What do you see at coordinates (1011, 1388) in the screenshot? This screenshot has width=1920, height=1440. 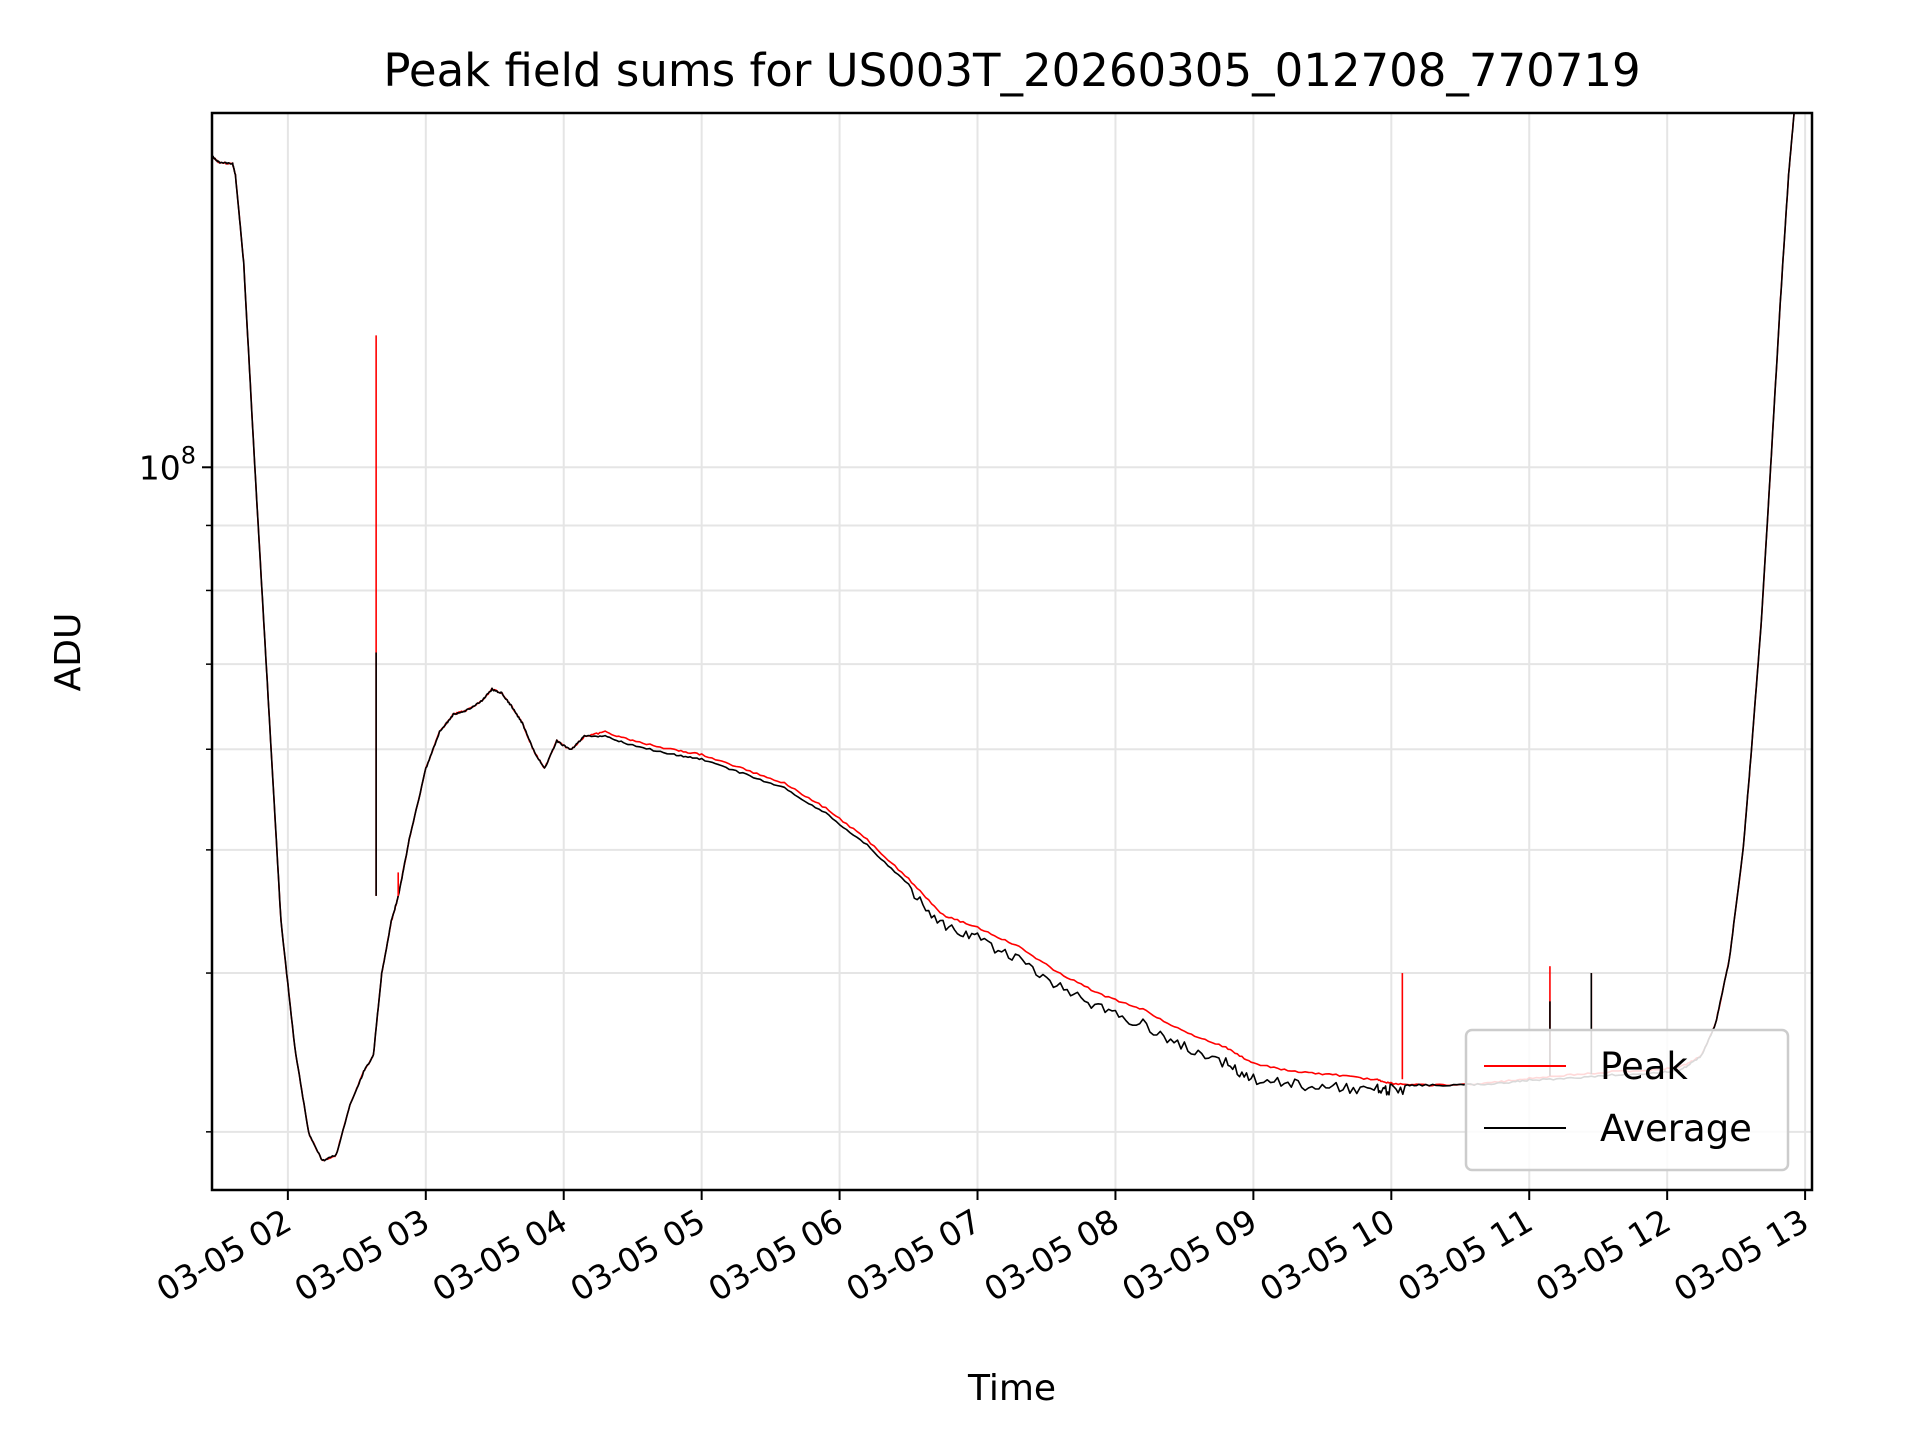 I see `x-axis-label: Time` at bounding box center [1011, 1388].